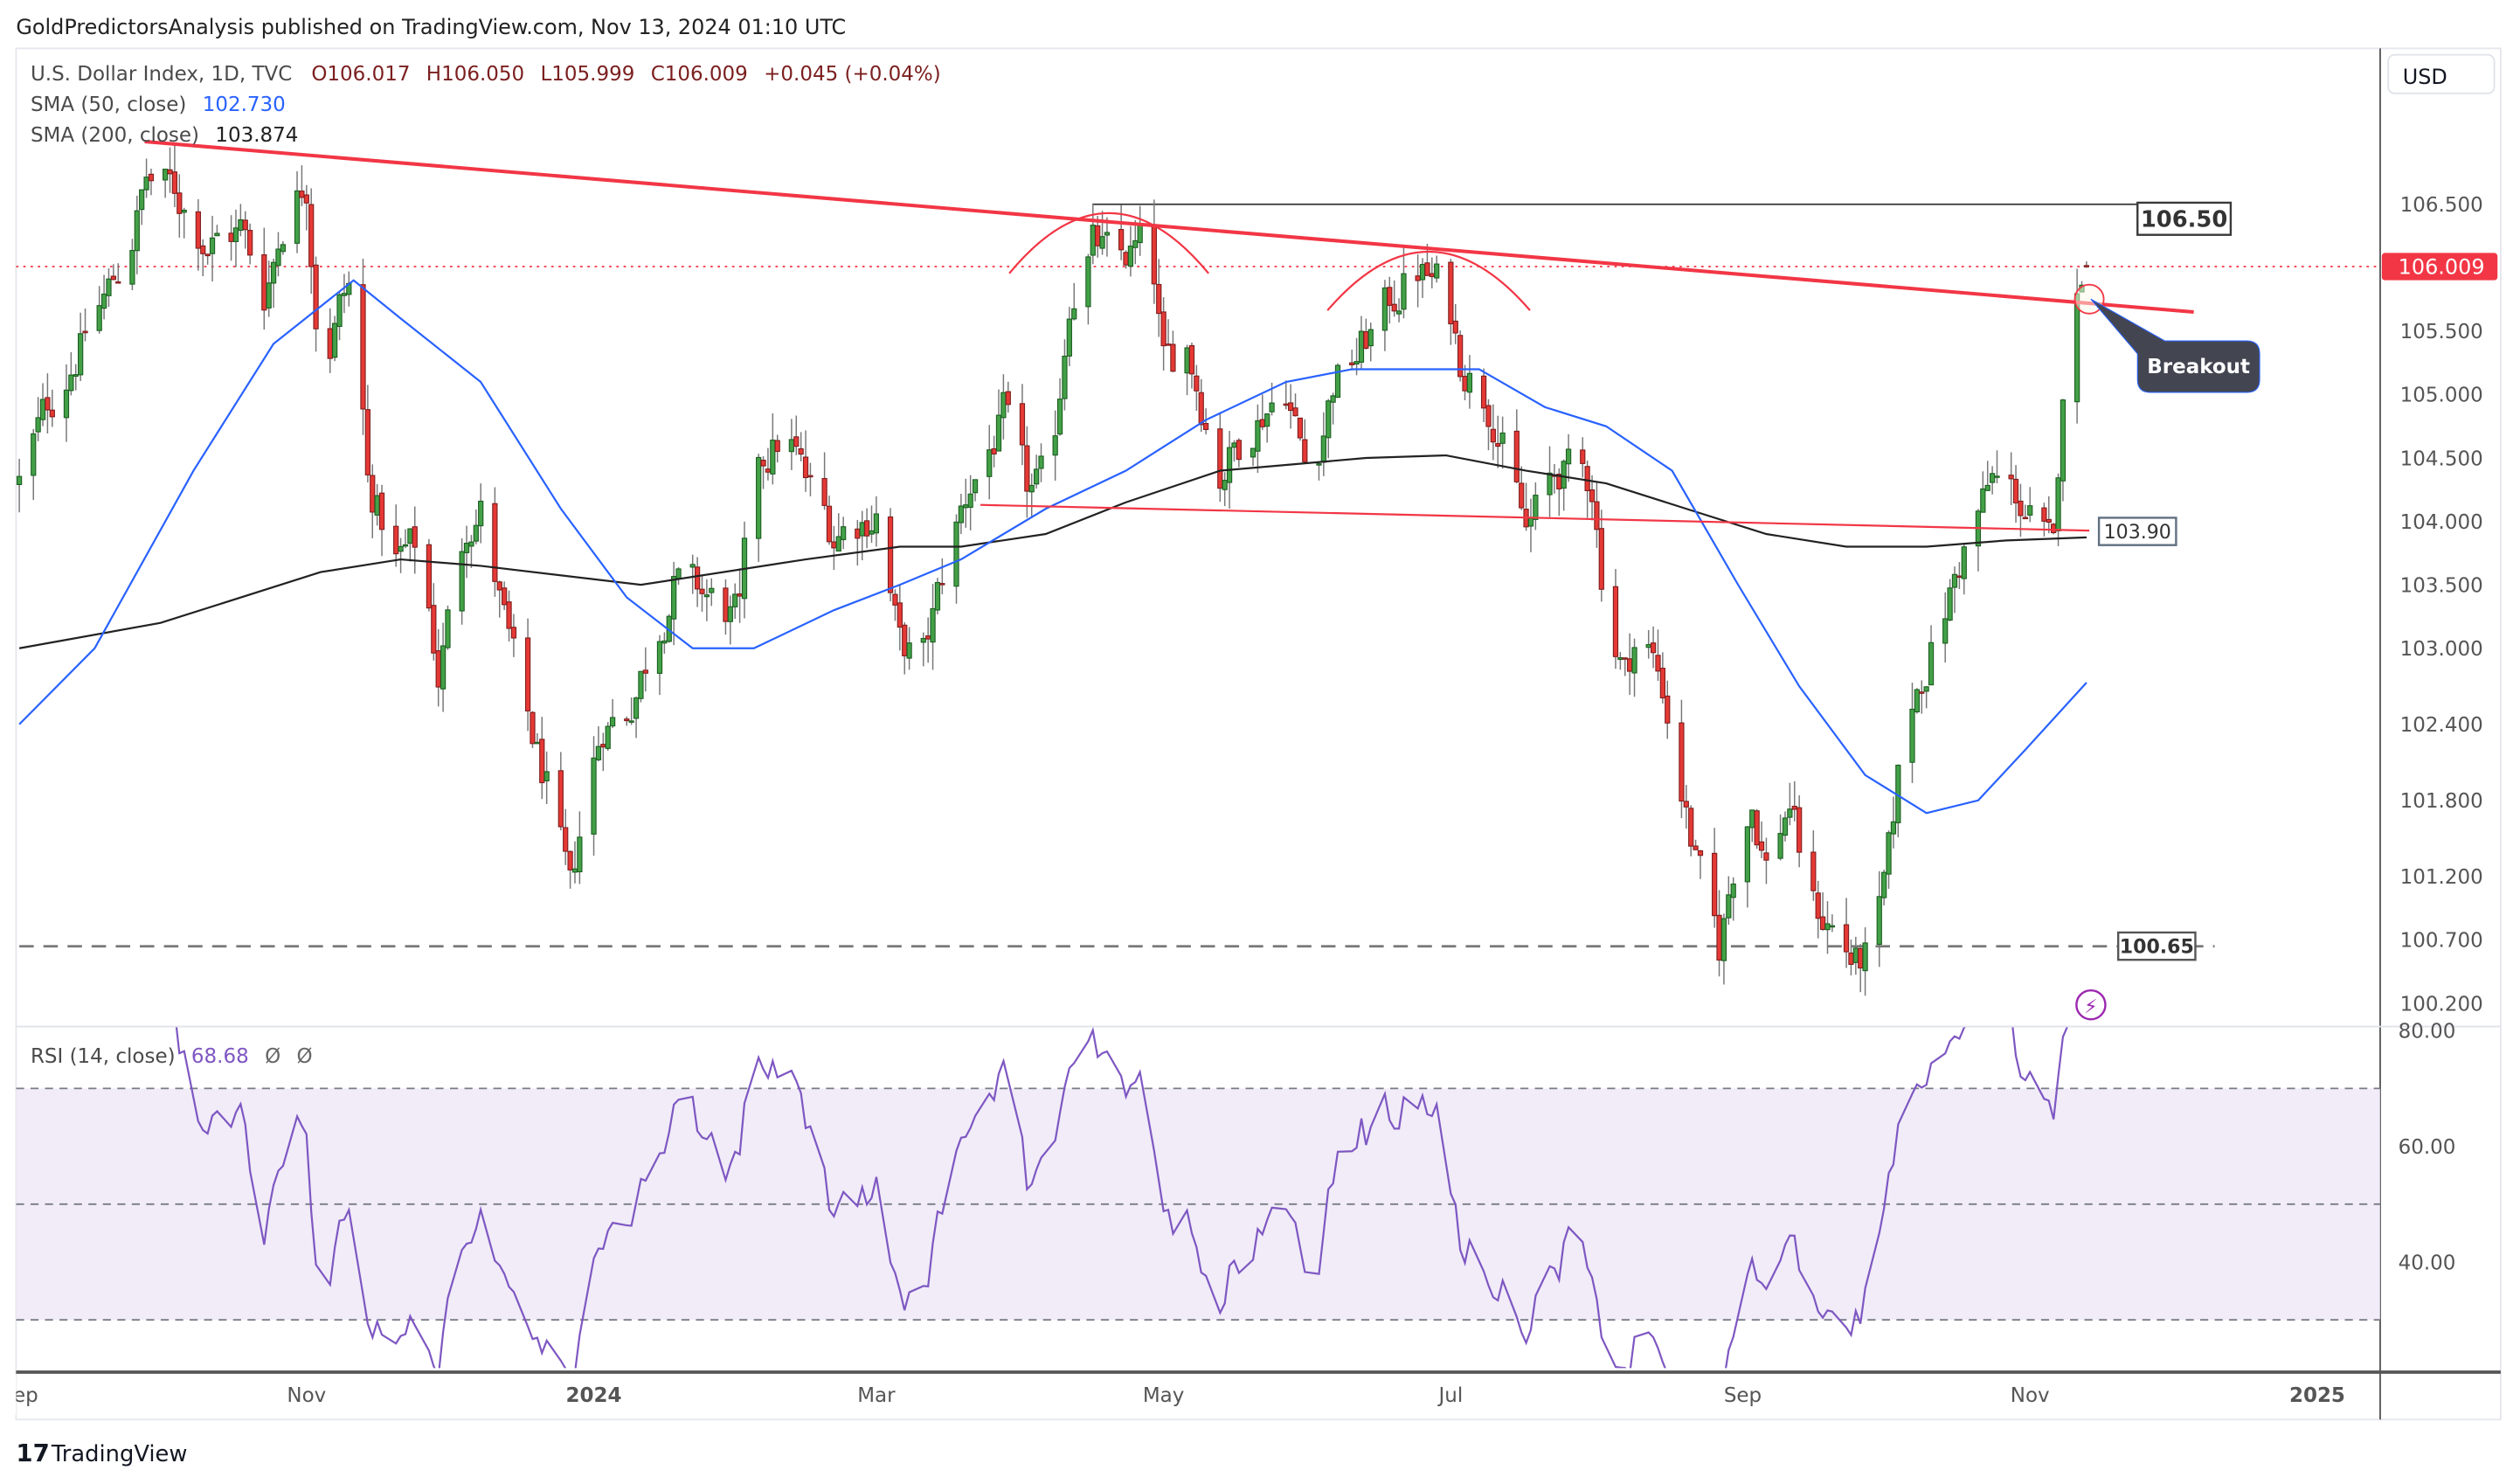 This screenshot has width=2520, height=1484. Describe the element at coordinates (2091, 1004) in the screenshot. I see `lightning-icon` at that location.